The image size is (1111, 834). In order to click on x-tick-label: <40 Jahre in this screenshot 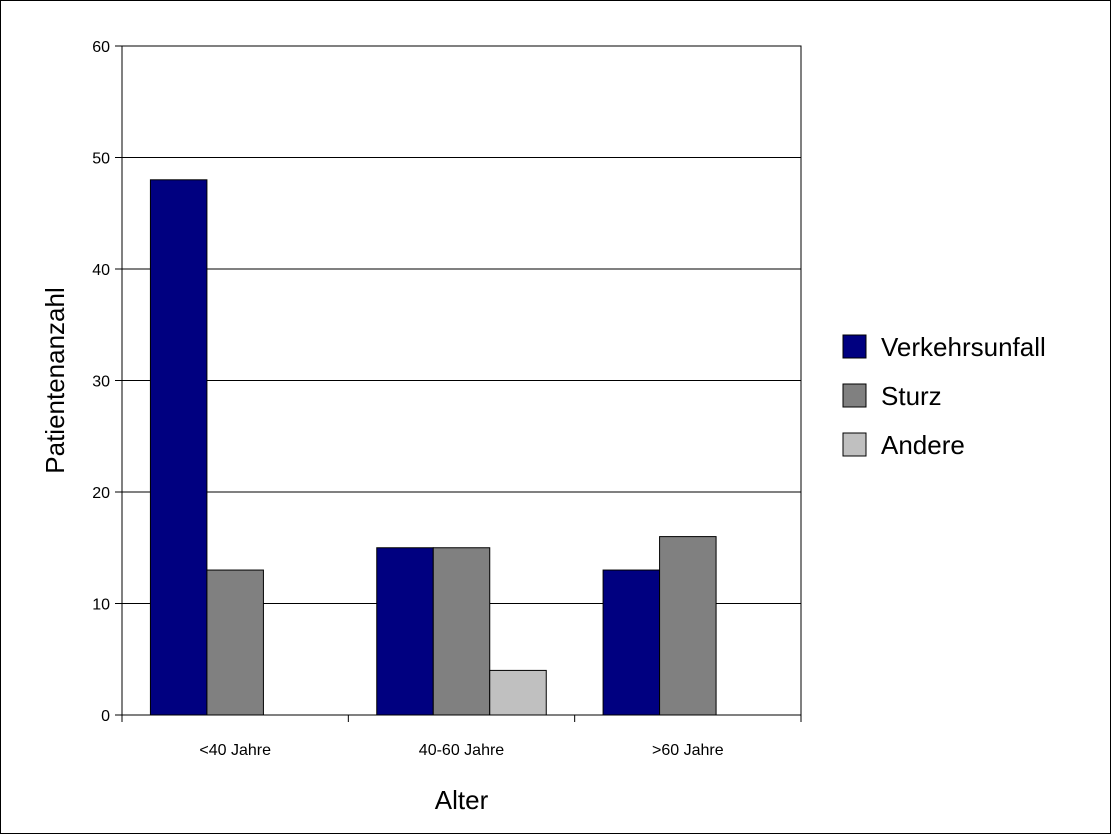, I will do `click(235, 750)`.